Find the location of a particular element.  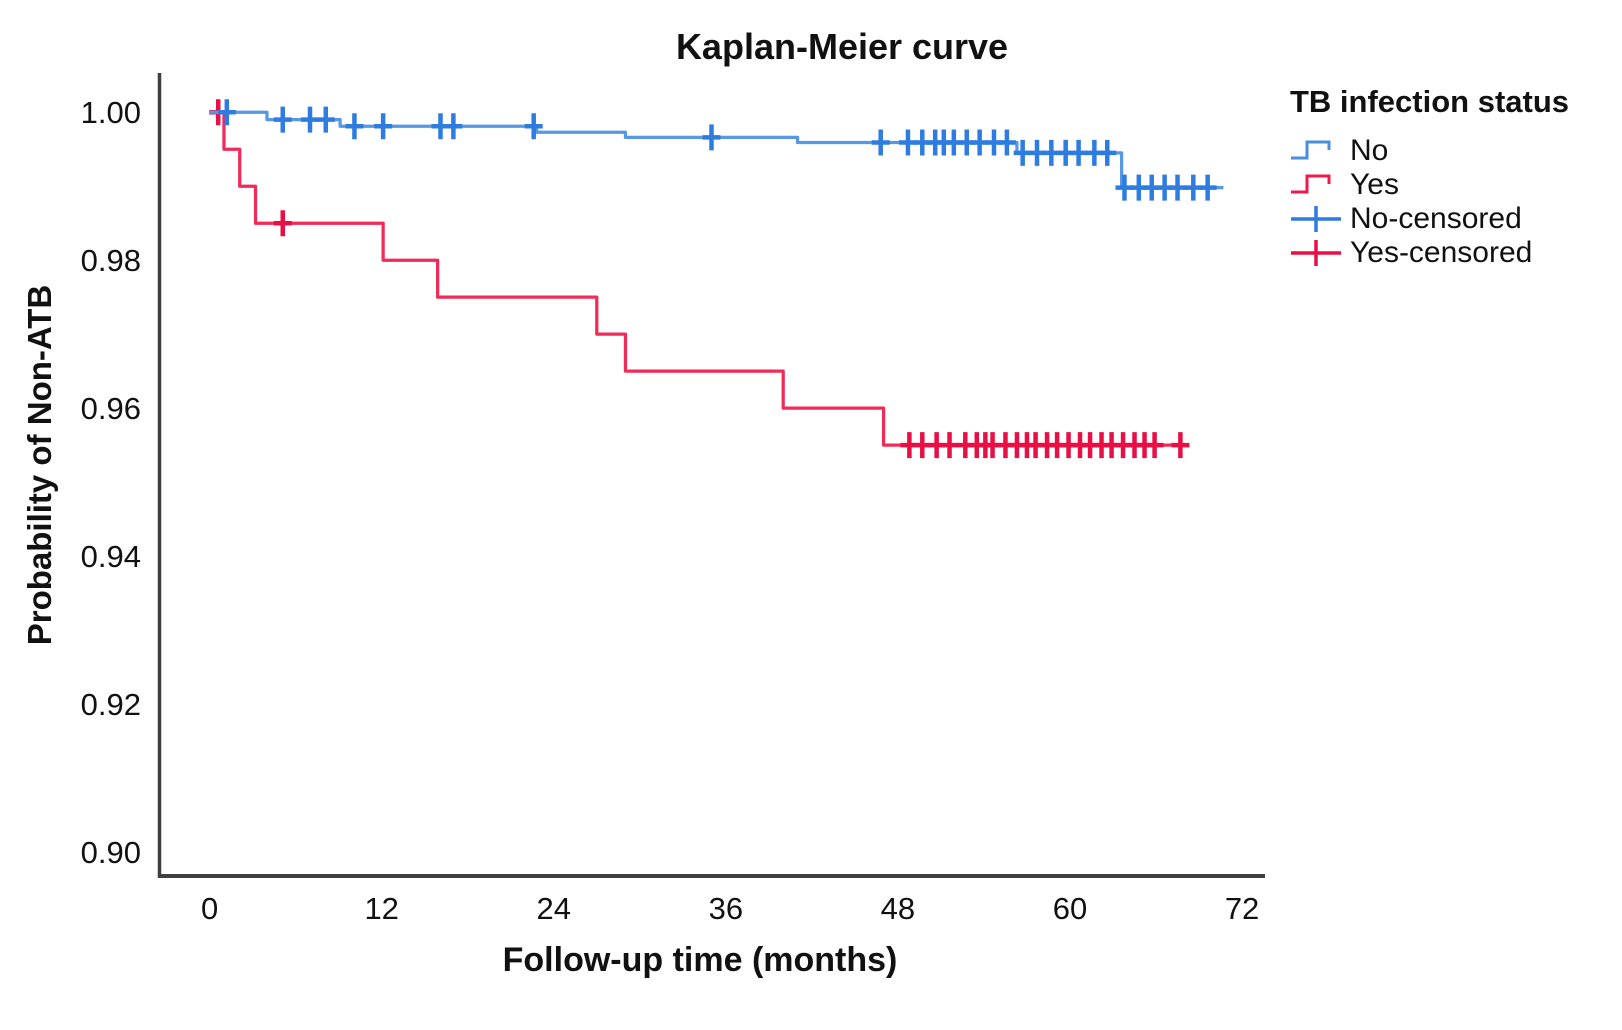

no-censor-marks is located at coordinates (717, 150).